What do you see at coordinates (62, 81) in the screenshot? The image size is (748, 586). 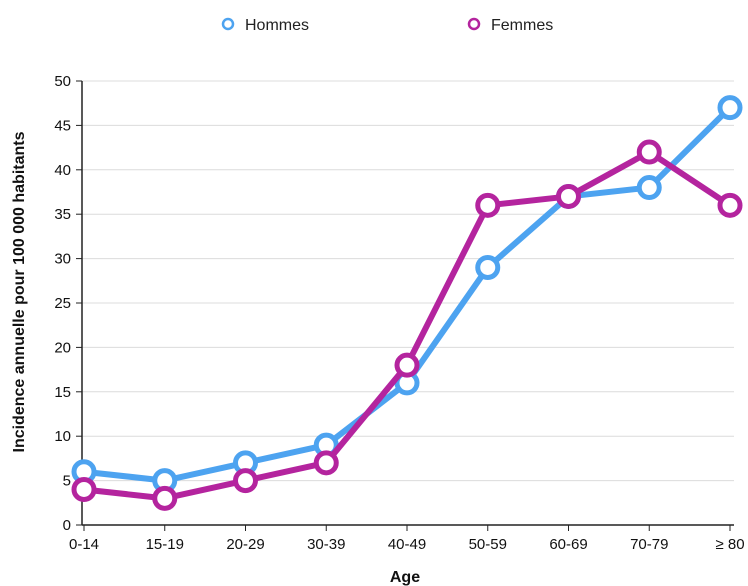 I see `y-tick-label: 50` at bounding box center [62, 81].